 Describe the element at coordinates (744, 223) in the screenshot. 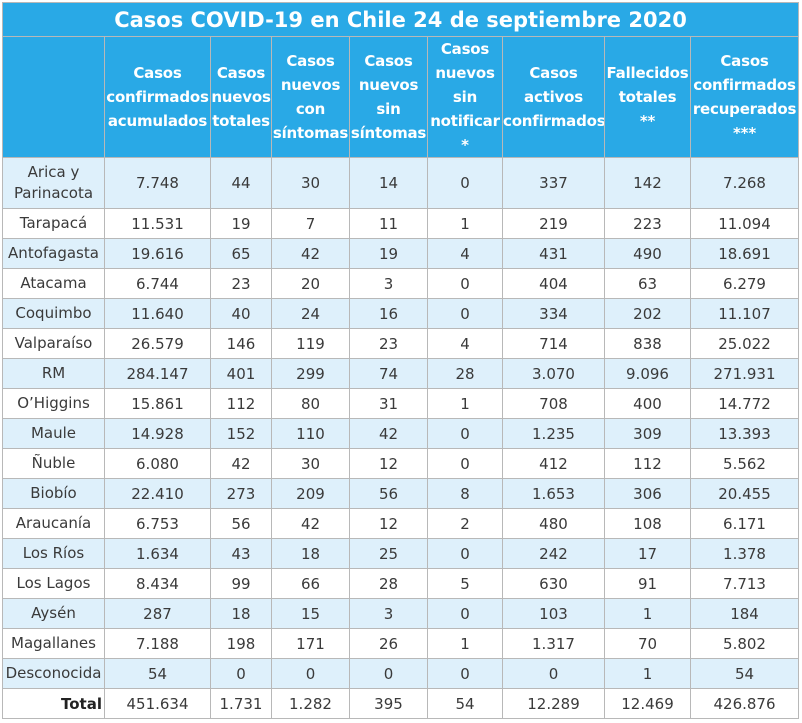

I see `value-cell: 11.094` at that location.